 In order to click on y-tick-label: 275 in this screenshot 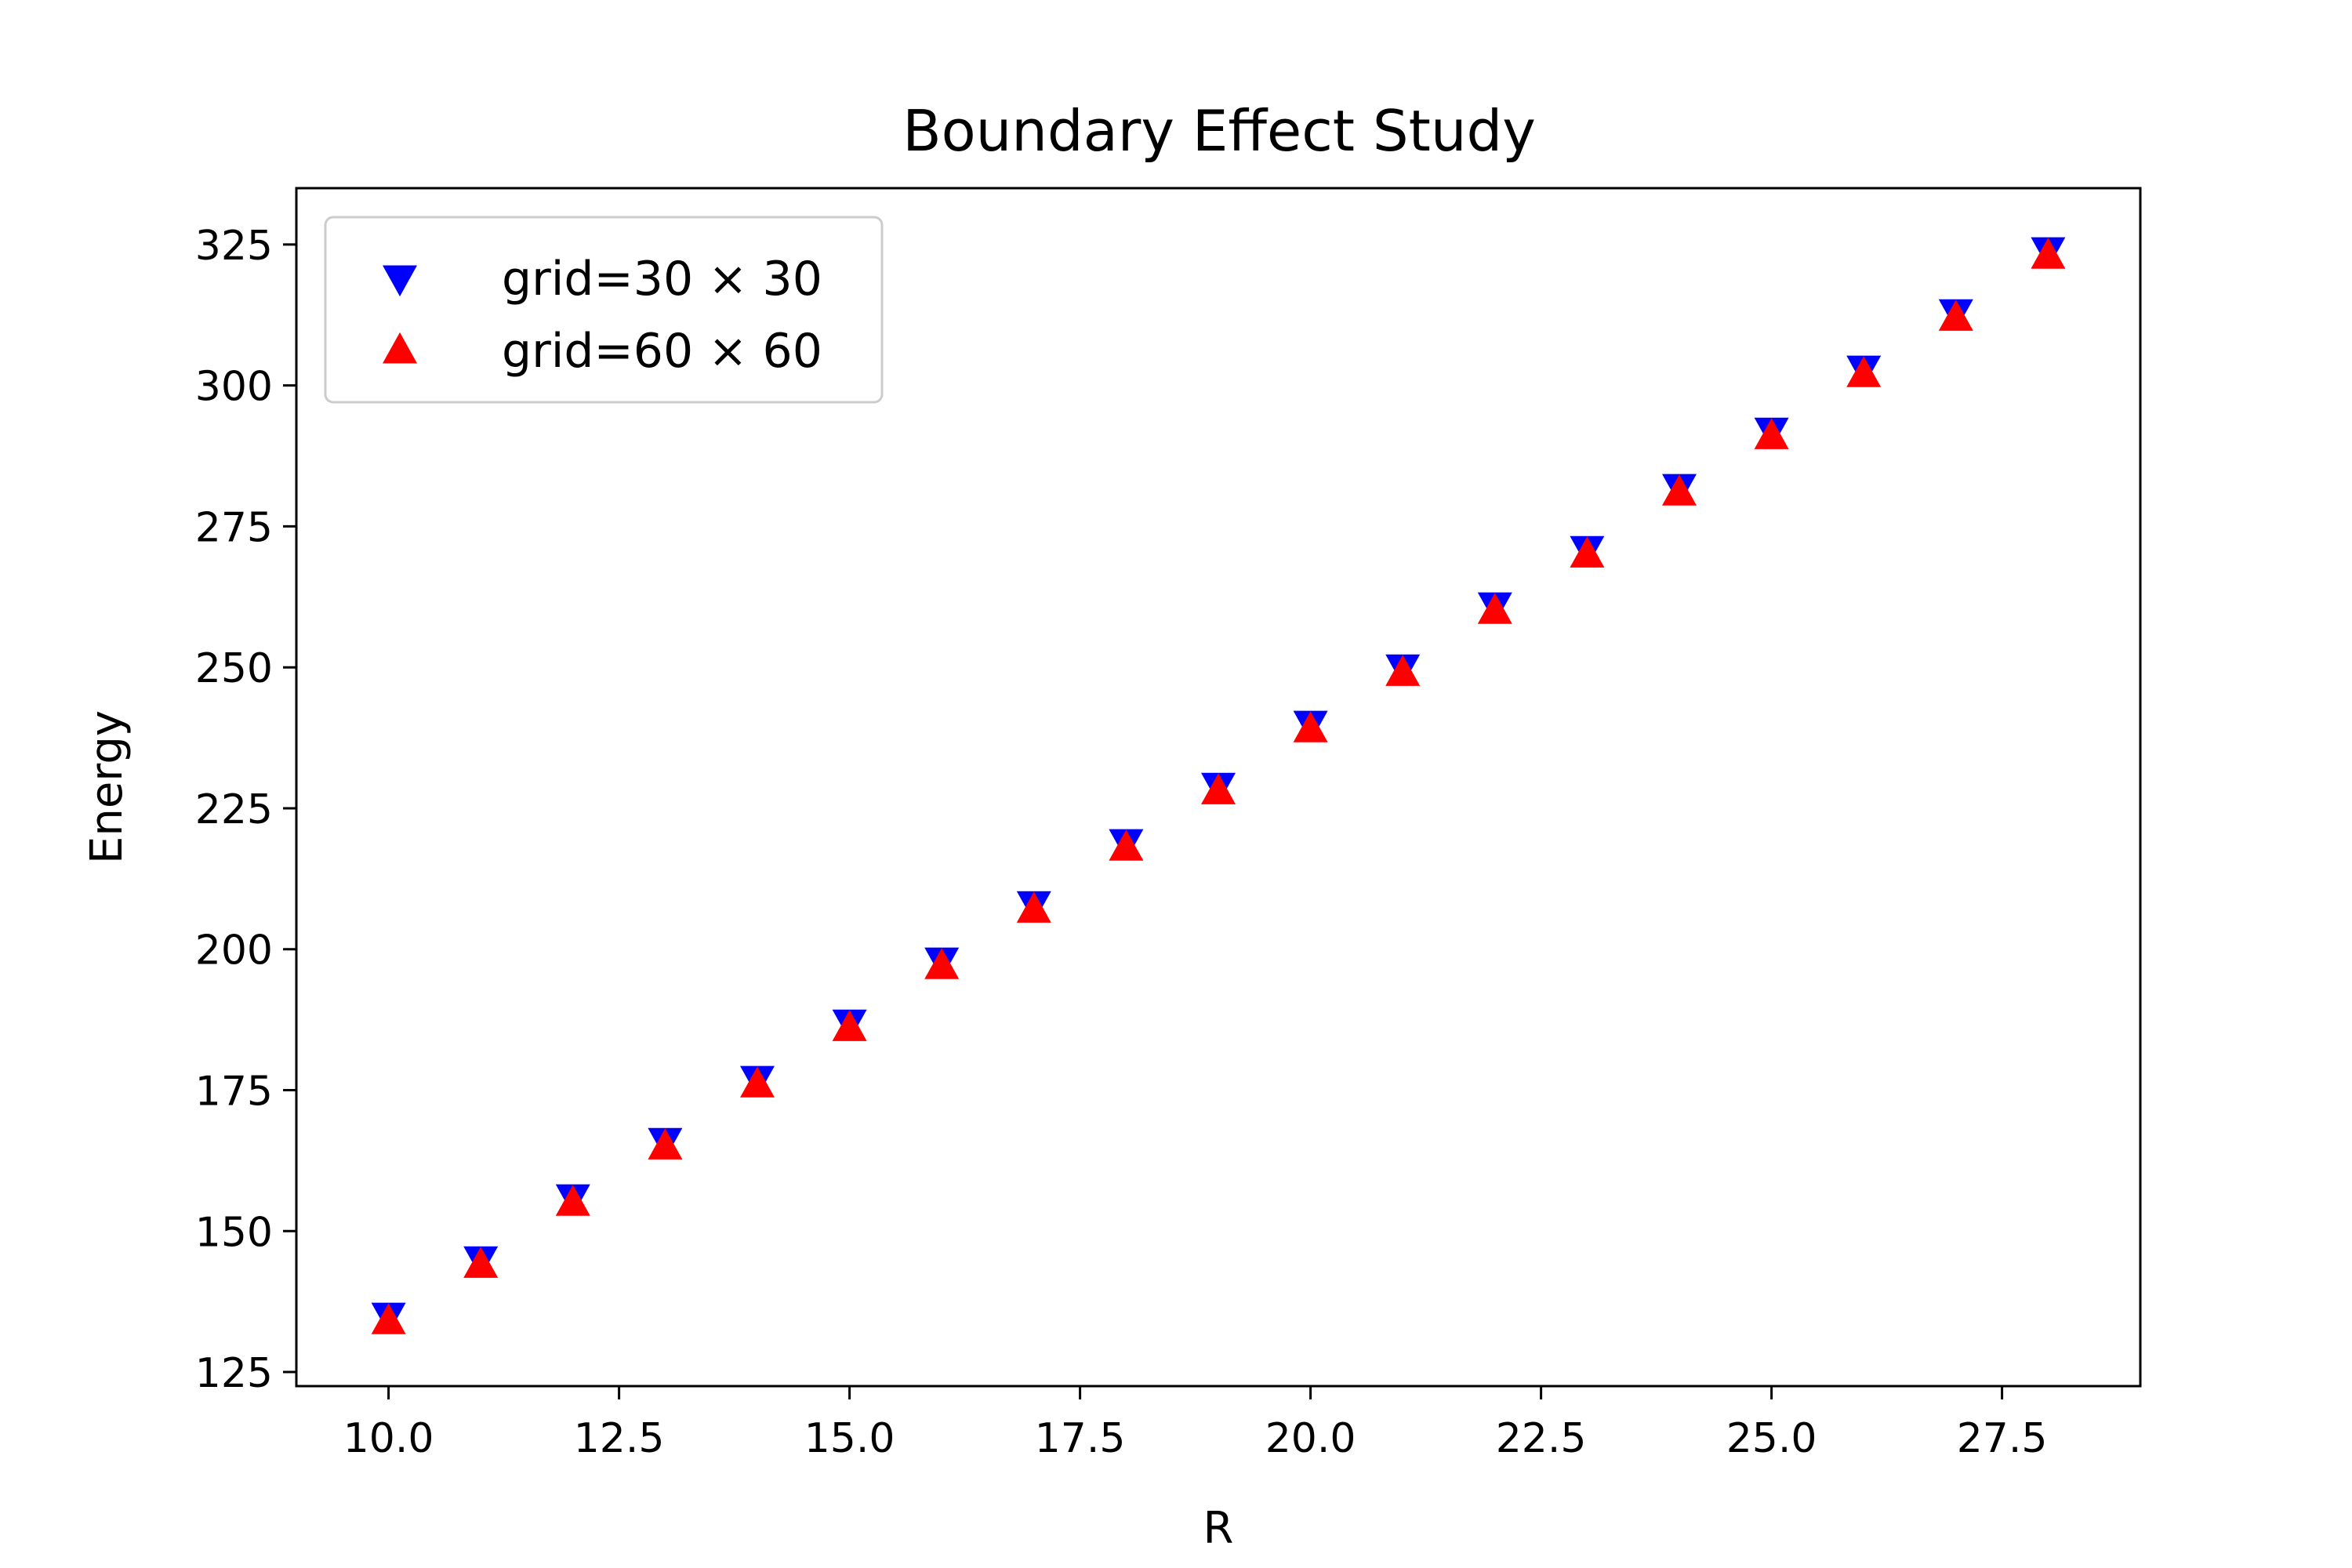, I will do `click(234, 527)`.